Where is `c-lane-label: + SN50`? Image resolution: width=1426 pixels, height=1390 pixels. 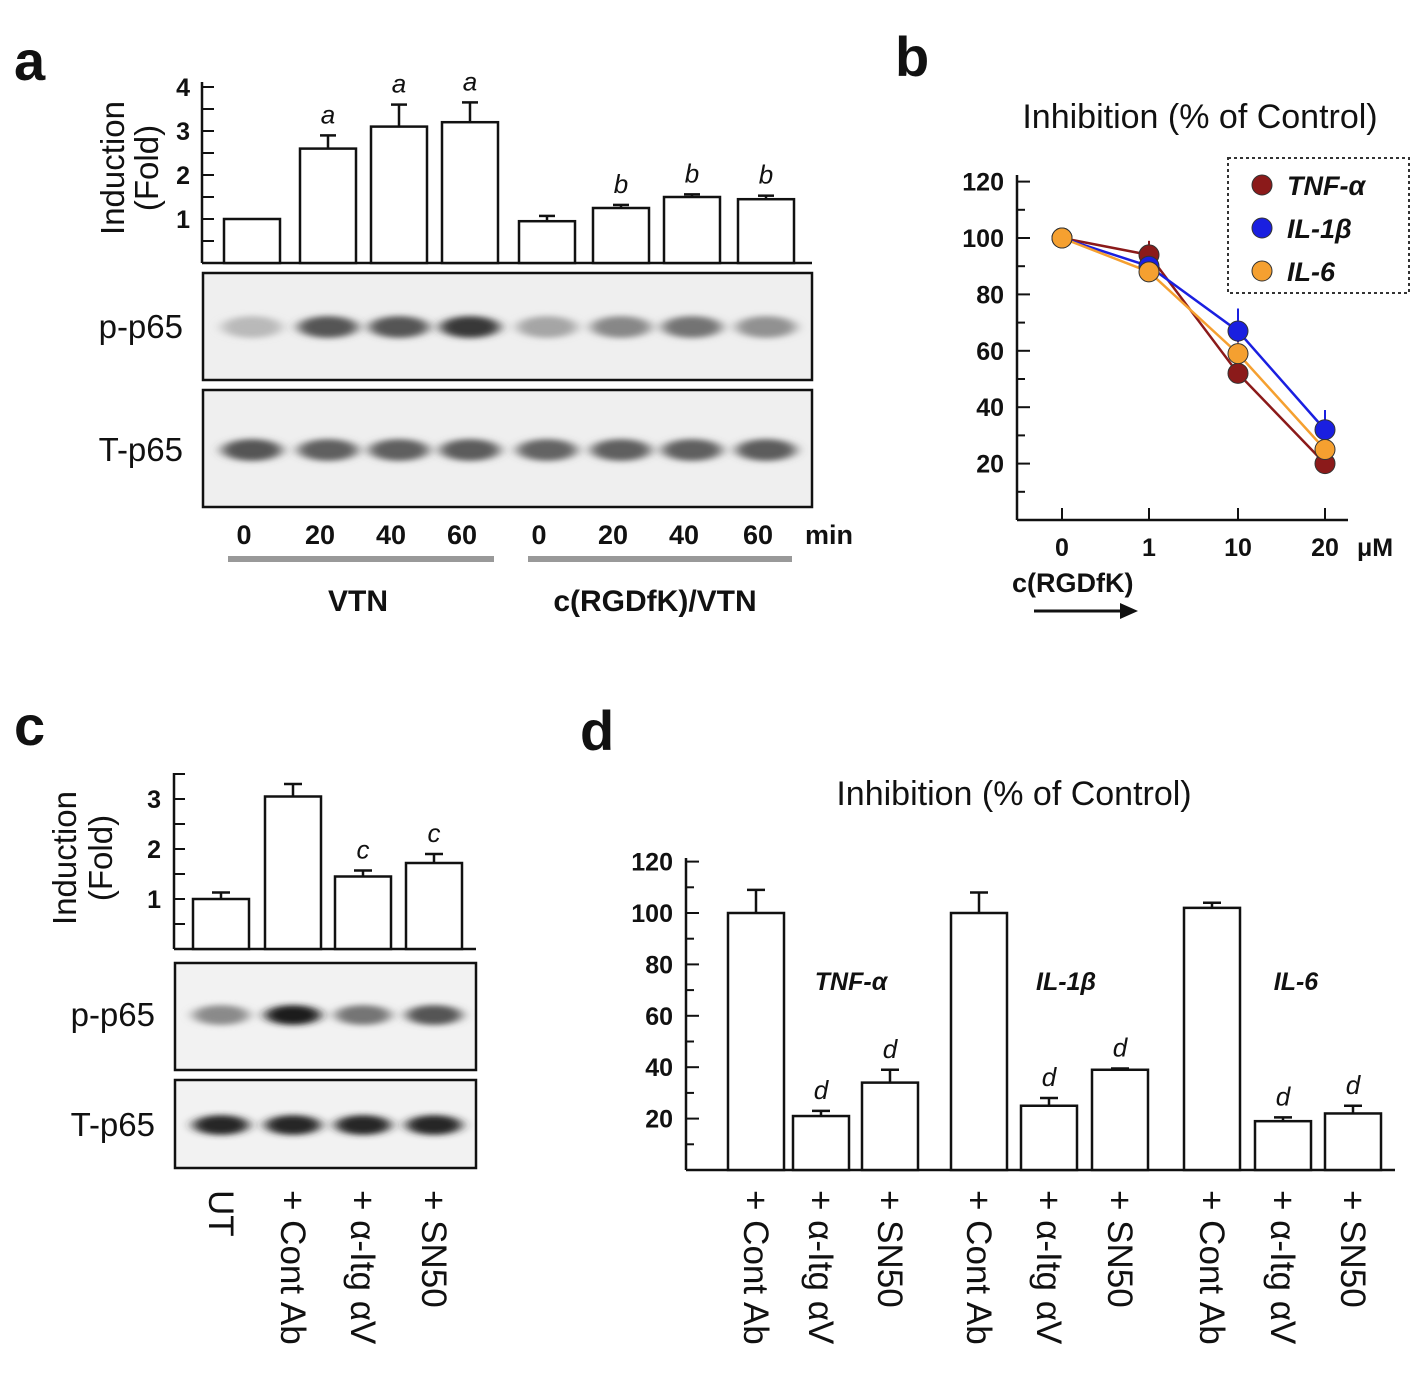 c-lane-label: + SN50 is located at coordinates (433, 1249).